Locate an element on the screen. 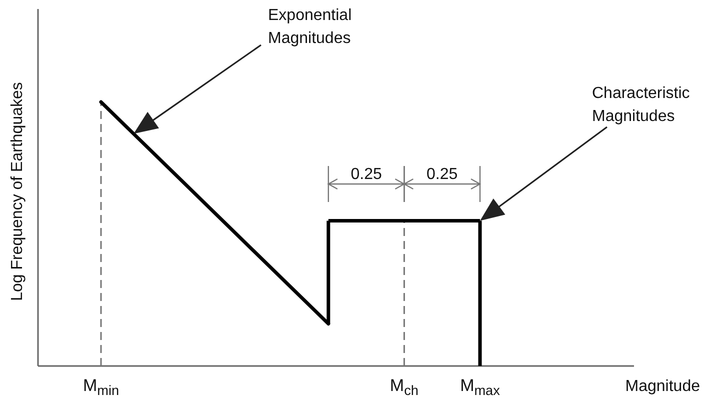 This screenshot has height=404, width=709. y-axis-title: Log Frequency of Earthquakes is located at coordinates (17, 191).